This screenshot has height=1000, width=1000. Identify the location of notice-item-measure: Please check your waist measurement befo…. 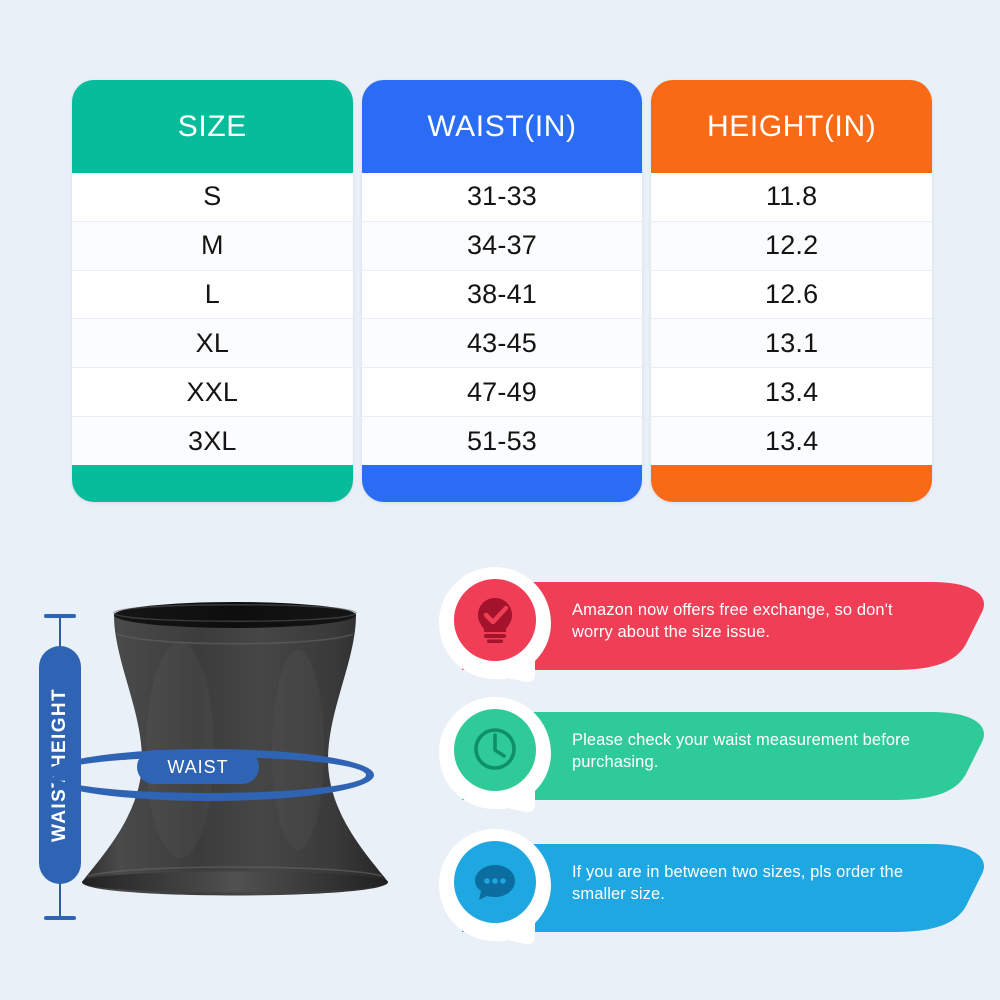
(712, 755).